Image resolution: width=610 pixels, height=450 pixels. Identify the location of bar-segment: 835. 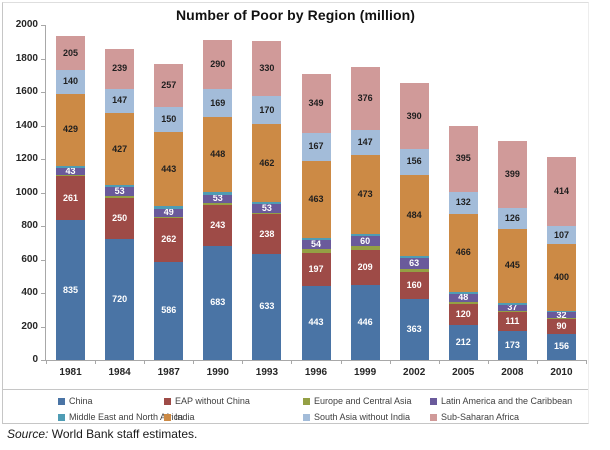
(71, 290).